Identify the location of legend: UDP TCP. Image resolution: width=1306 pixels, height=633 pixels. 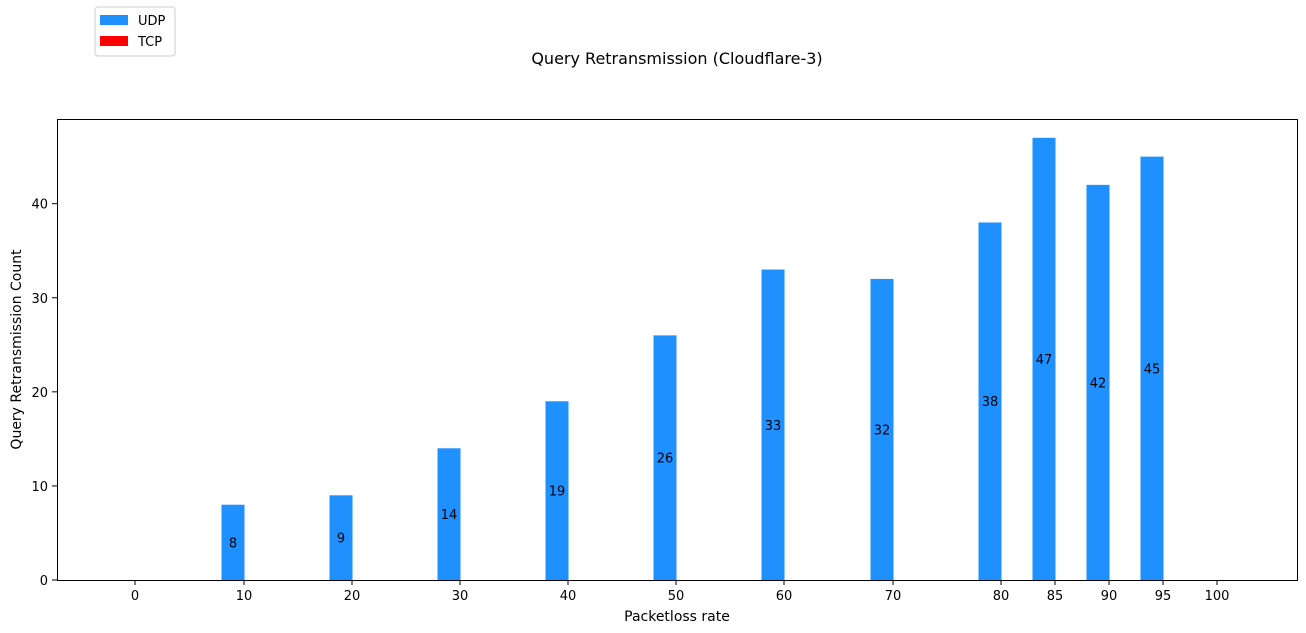
(135, 31).